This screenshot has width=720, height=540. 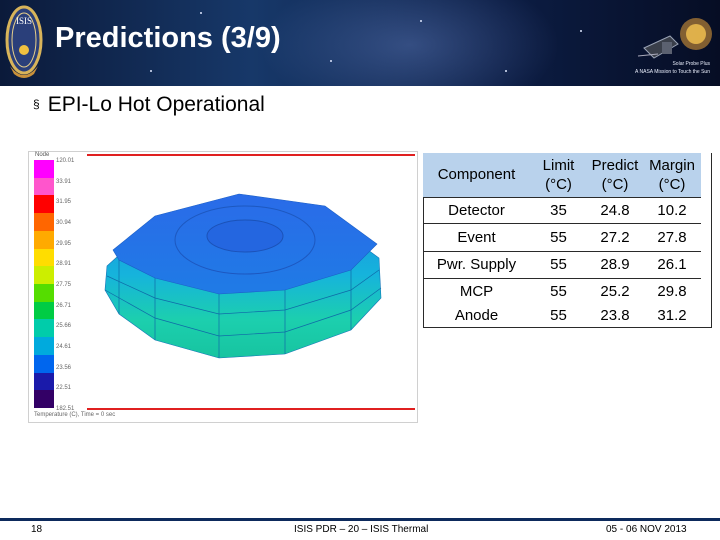 I want to click on table-border-left, so click(x=423, y=262).